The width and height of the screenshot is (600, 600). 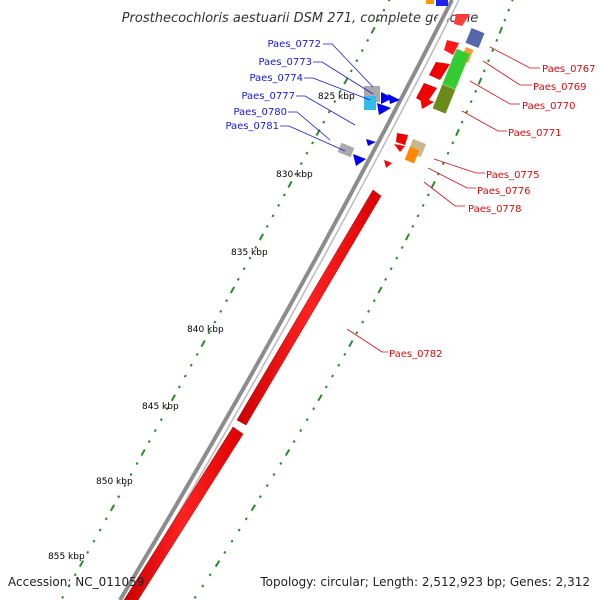 What do you see at coordinates (456, 69) in the screenshot?
I see `feature-green-box` at bounding box center [456, 69].